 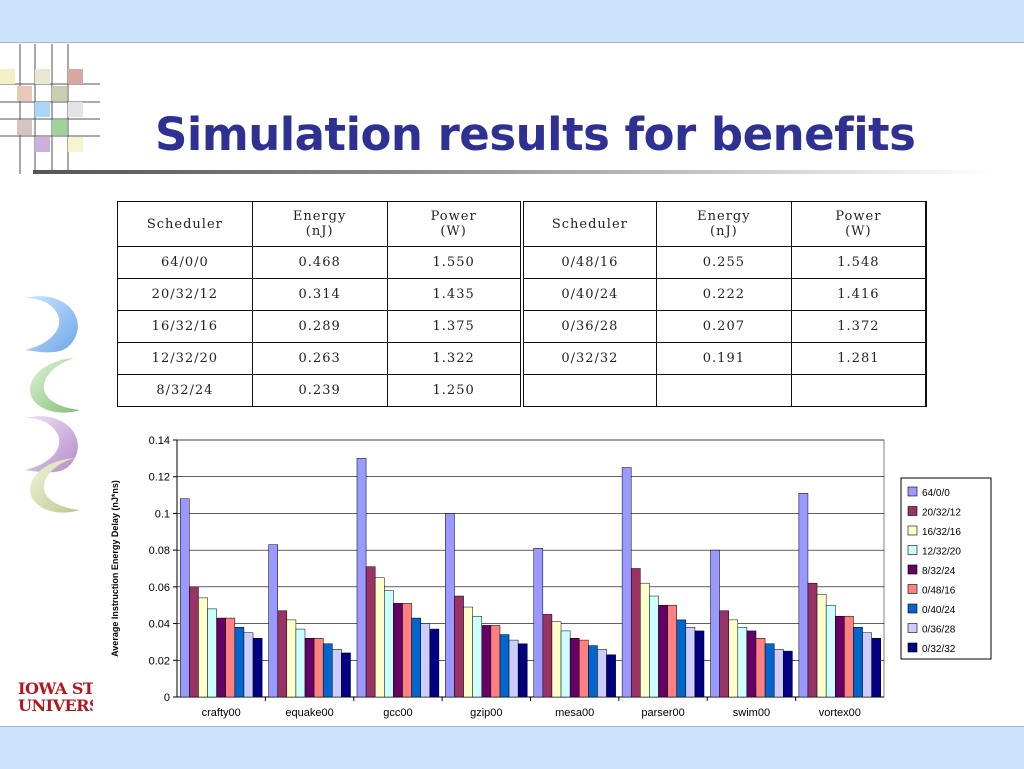 I want to click on header-energy-right: Energy (nJ), so click(x=724, y=224).